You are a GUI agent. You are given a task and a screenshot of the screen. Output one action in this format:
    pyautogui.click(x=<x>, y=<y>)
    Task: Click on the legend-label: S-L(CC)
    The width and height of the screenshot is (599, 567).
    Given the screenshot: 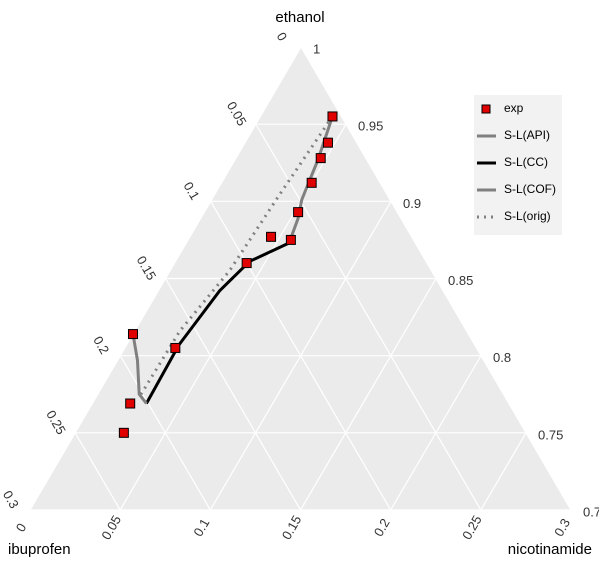 What is the action you would take?
    pyautogui.click(x=526, y=162)
    